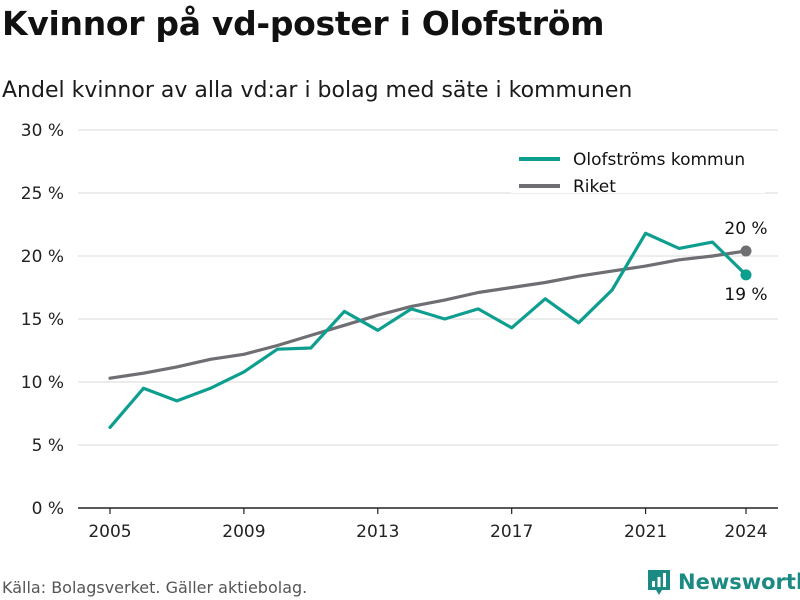 This screenshot has width=800, height=600. I want to click on x-tick-label: 2021, so click(645, 532).